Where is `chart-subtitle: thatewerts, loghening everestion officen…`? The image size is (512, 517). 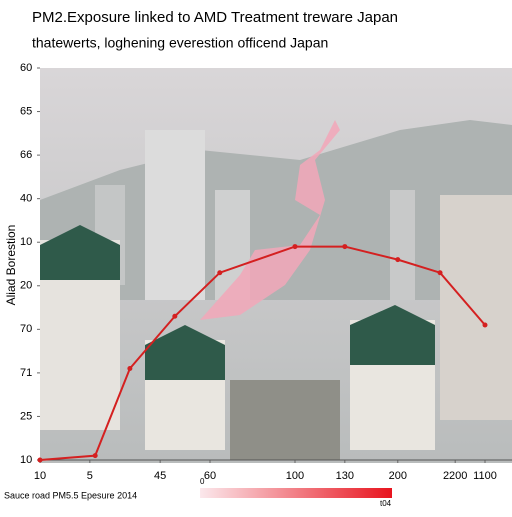 chart-subtitle: thatewerts, loghening everestion officen… is located at coordinates (180, 43).